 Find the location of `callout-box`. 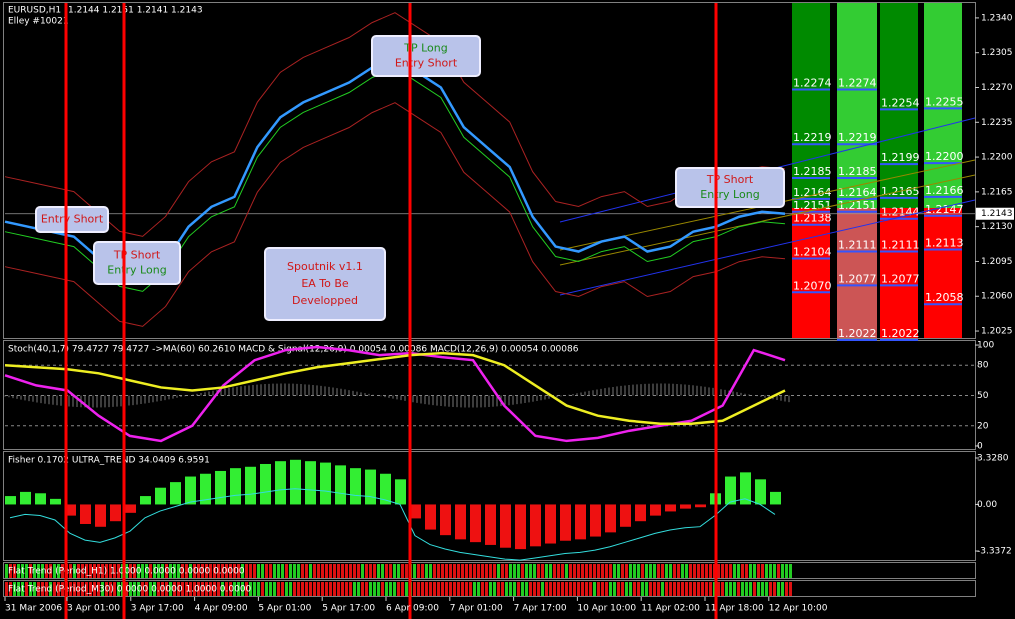

callout-box is located at coordinates (137, 263).